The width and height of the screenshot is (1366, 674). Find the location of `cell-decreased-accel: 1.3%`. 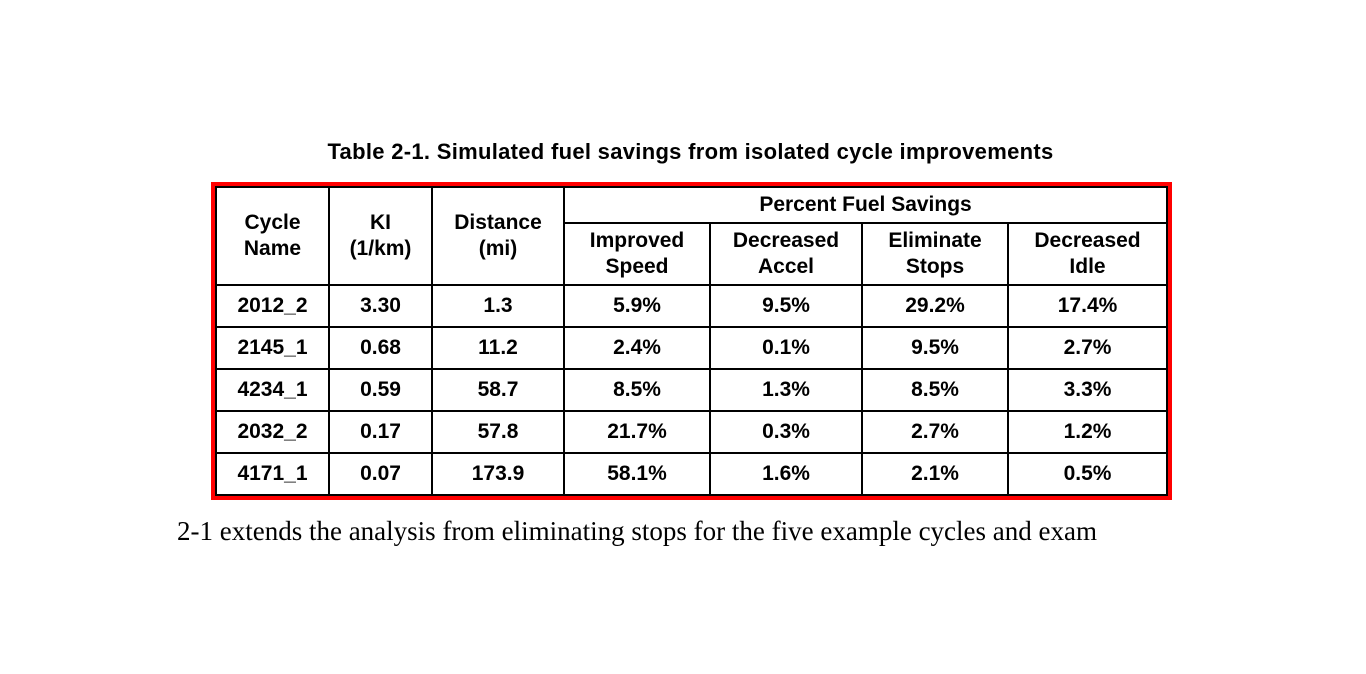

cell-decreased-accel: 1.3% is located at coordinates (786, 390).